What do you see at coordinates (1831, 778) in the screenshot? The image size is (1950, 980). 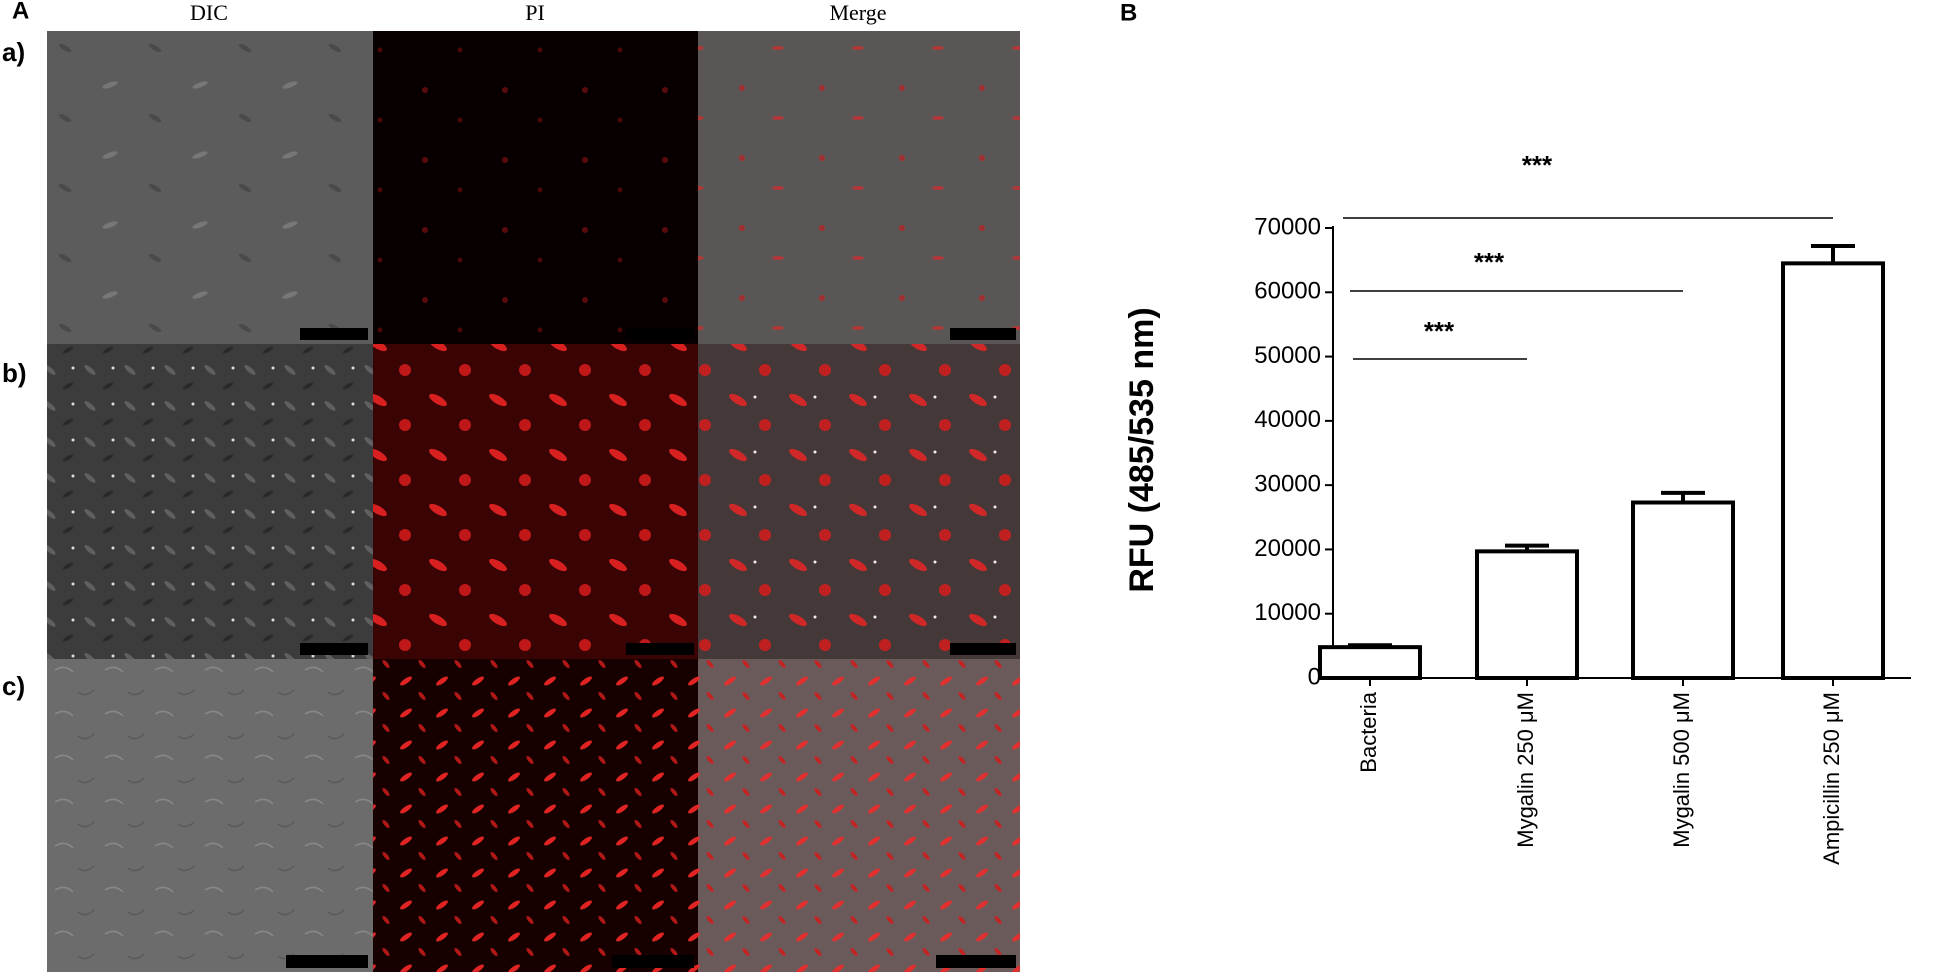 I see `x-tick-label: Ampicillin 250 μM` at bounding box center [1831, 778].